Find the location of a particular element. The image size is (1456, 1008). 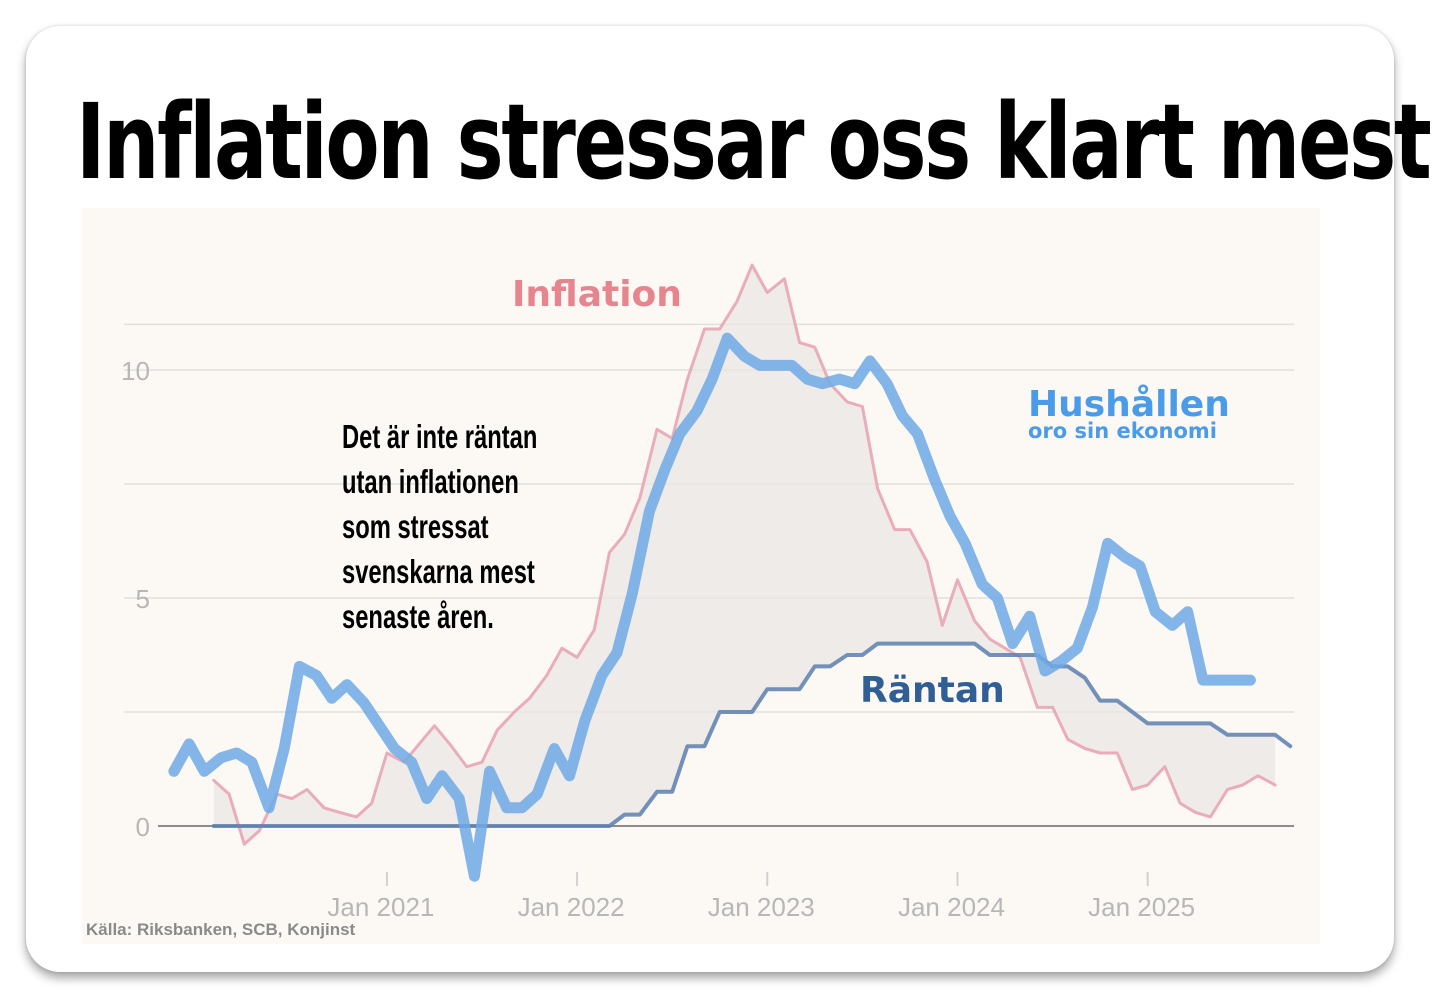

annotation-line: utan inflationen is located at coordinates (430, 481).